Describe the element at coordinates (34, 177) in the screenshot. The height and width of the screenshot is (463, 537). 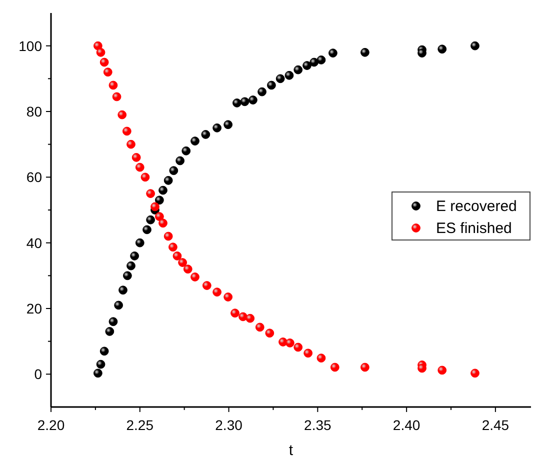
I see `y-tick-label: 60` at that location.